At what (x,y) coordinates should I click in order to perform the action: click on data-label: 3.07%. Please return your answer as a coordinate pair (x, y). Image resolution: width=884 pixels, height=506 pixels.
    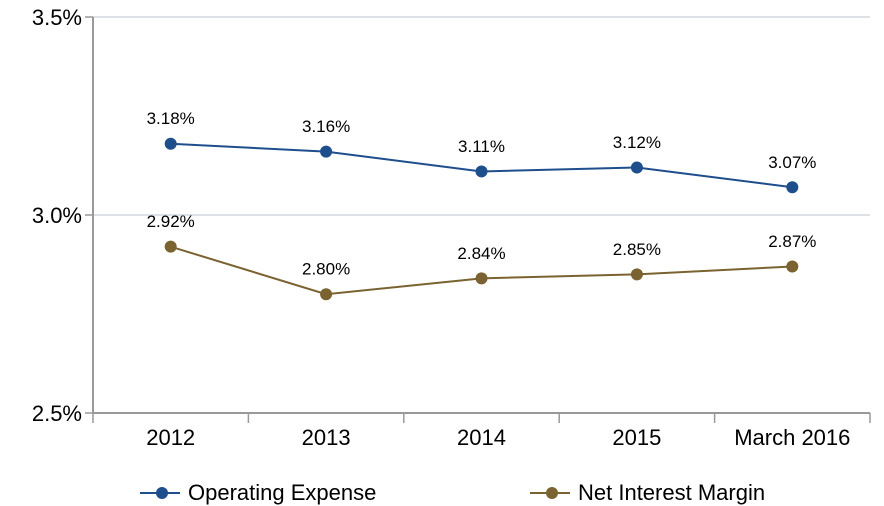
    Looking at the image, I should click on (792, 162).